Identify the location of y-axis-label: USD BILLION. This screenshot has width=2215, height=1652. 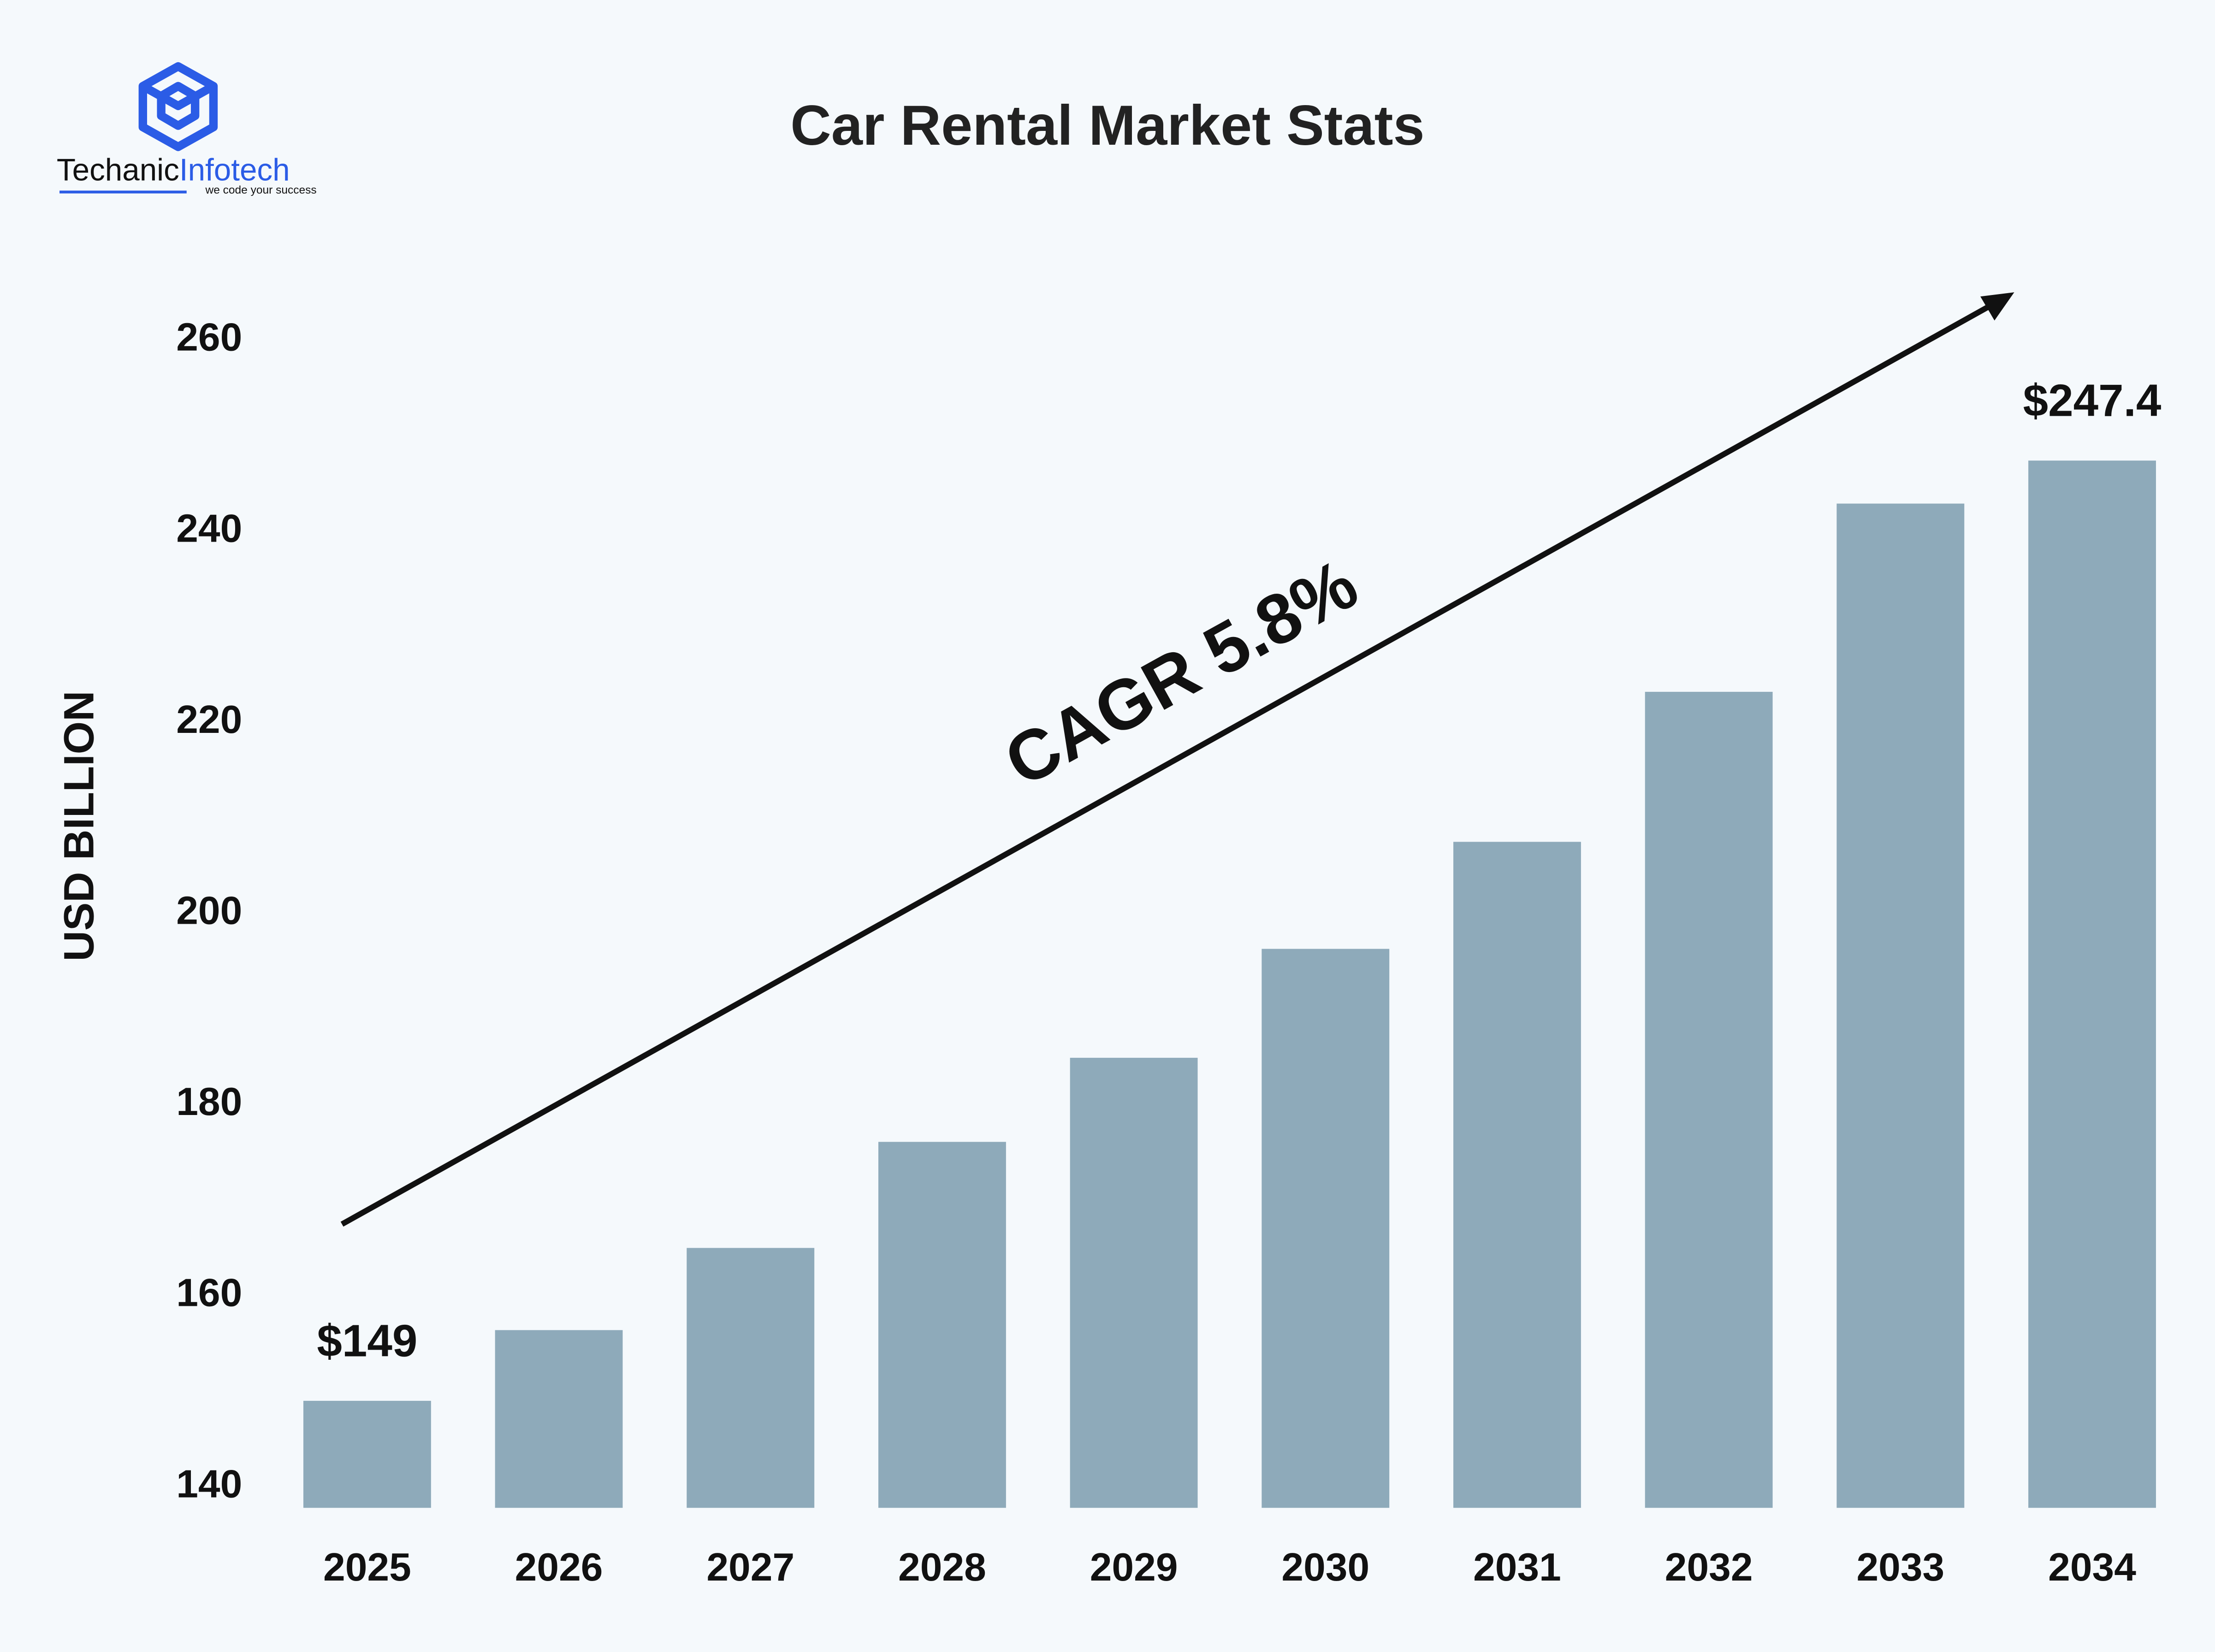
(78, 826).